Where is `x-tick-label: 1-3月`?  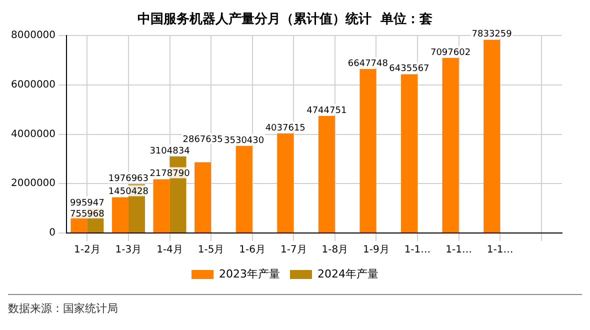 x-tick-label: 1-3月 is located at coordinates (128, 250).